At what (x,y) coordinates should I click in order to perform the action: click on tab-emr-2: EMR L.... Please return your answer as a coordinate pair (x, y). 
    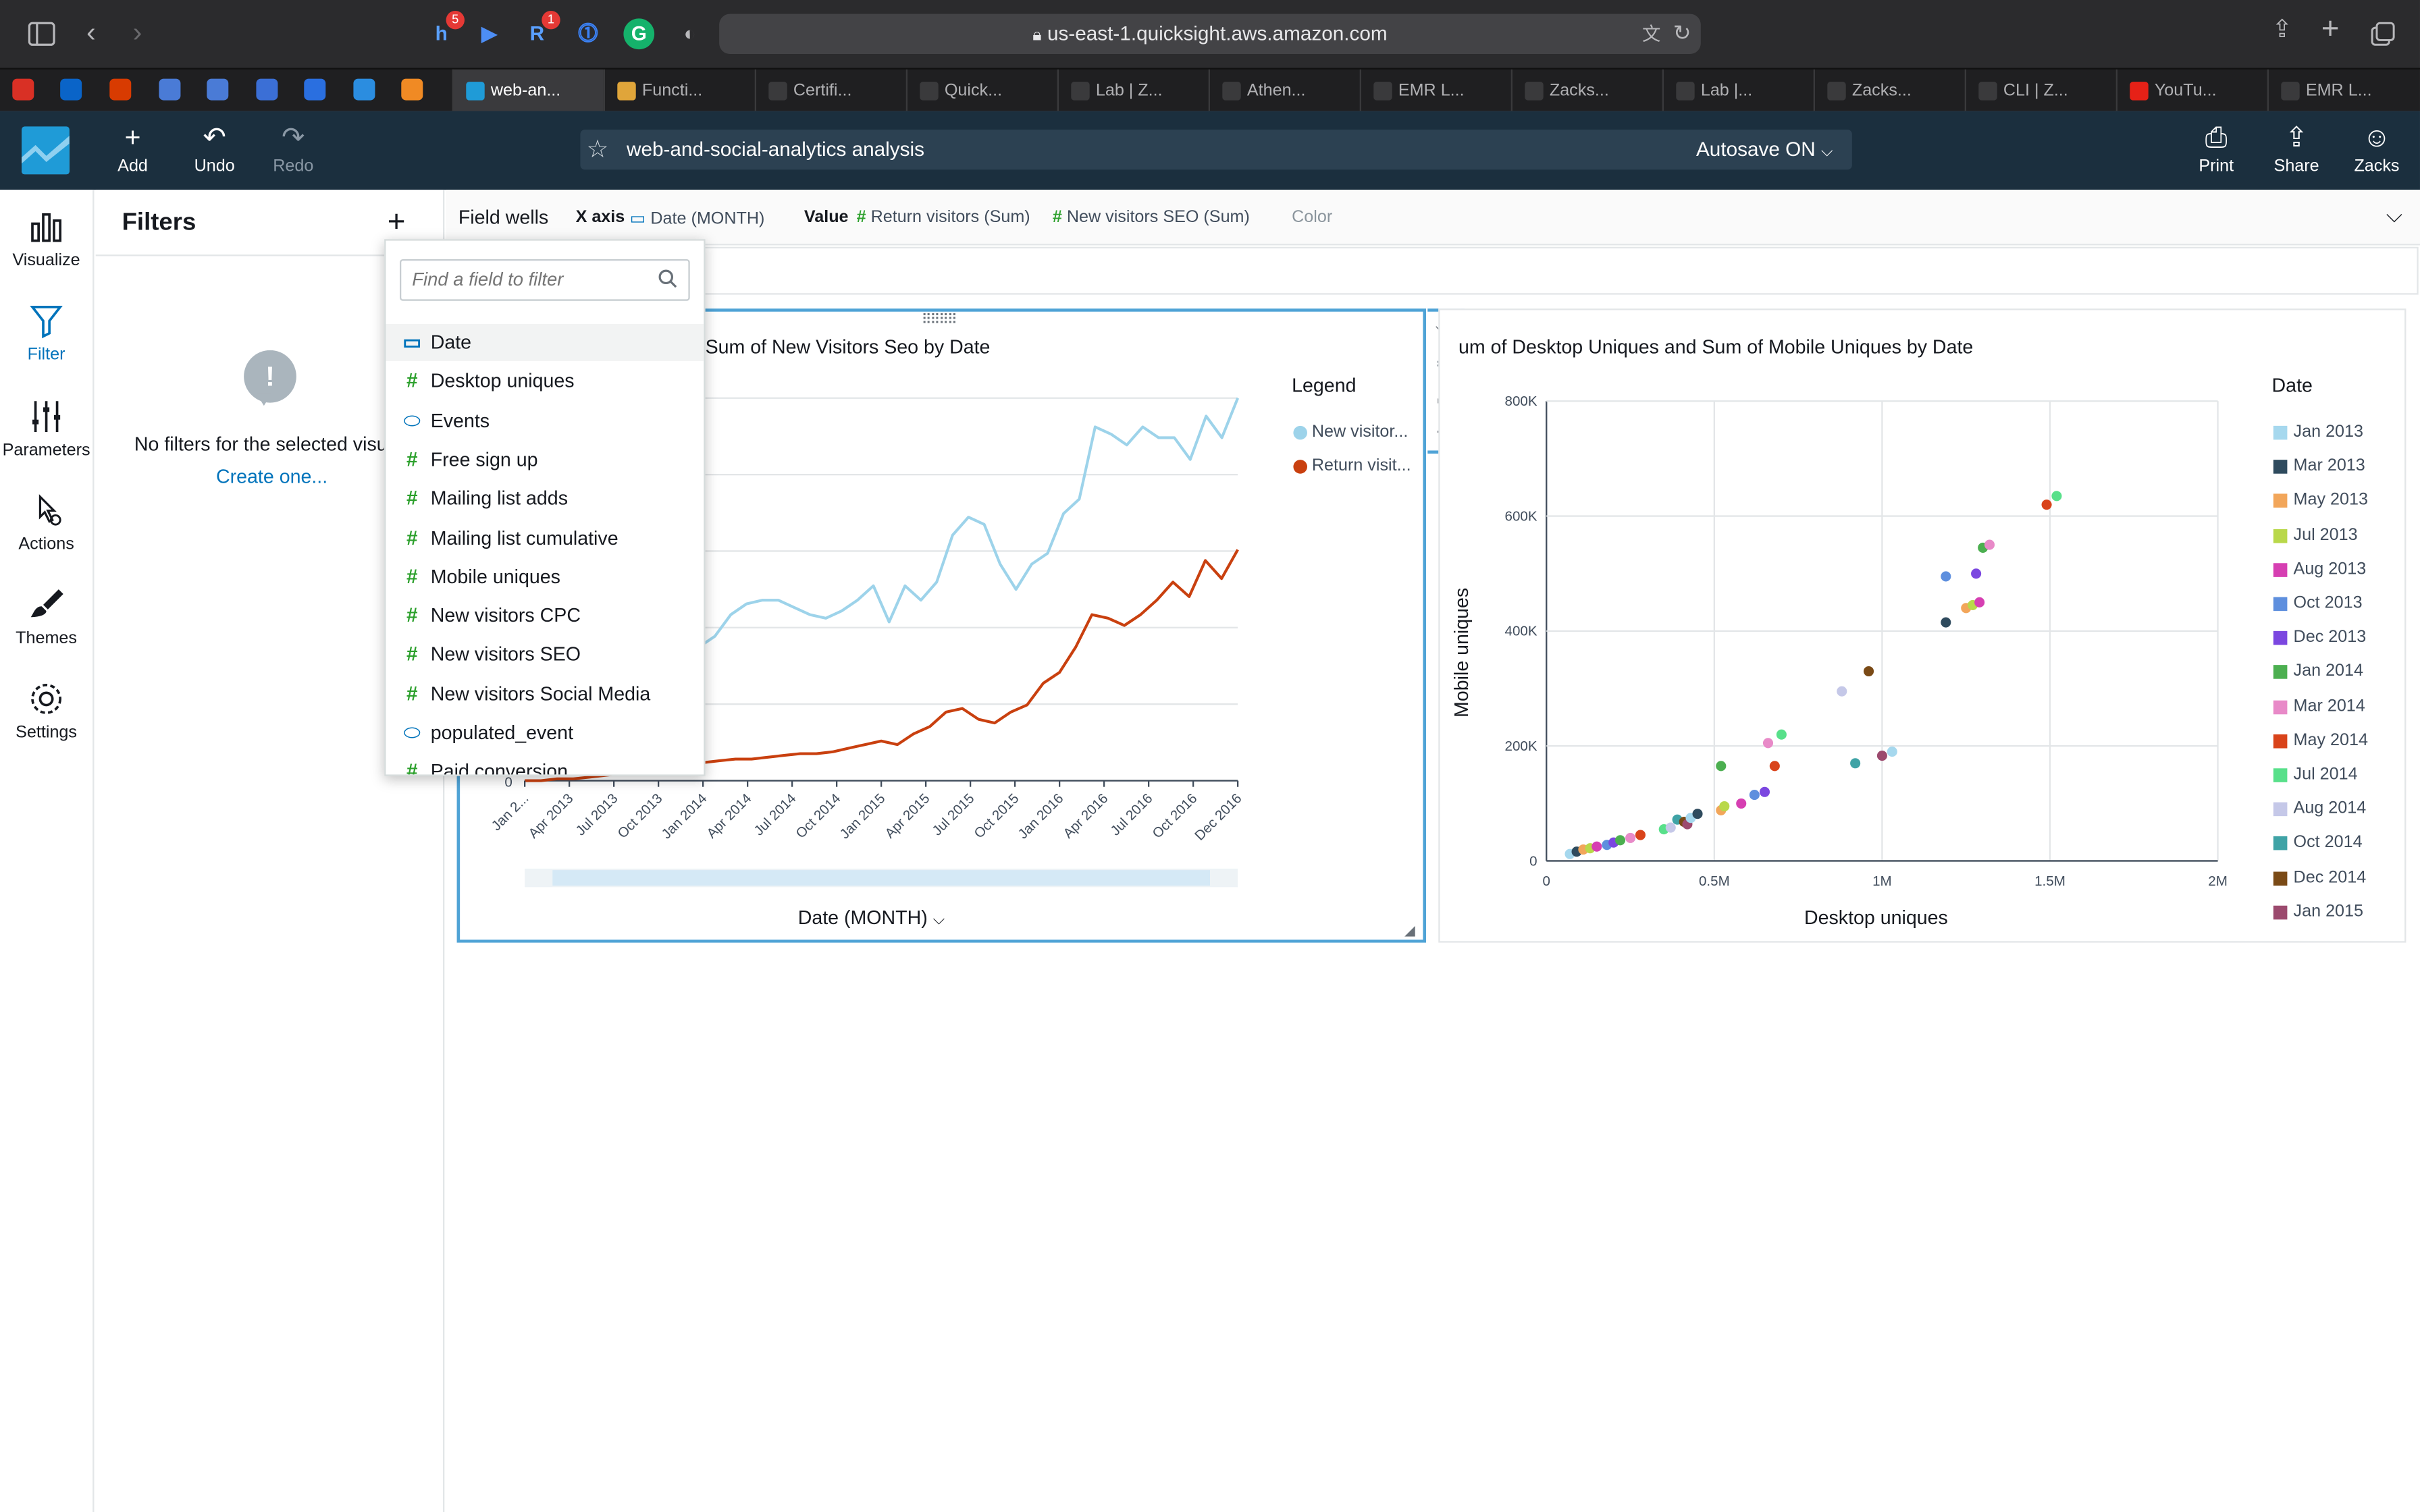
    Looking at the image, I should click on (2343, 91).